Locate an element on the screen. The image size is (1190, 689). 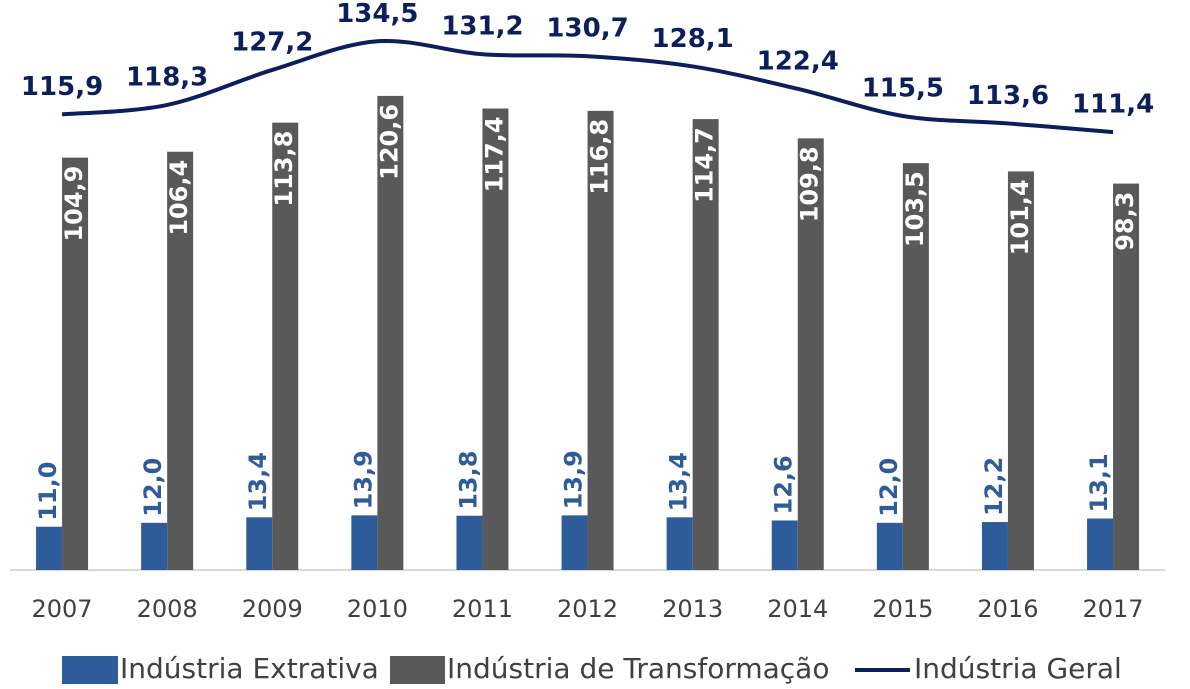
x-tick-label: 2012 is located at coordinates (587, 609).